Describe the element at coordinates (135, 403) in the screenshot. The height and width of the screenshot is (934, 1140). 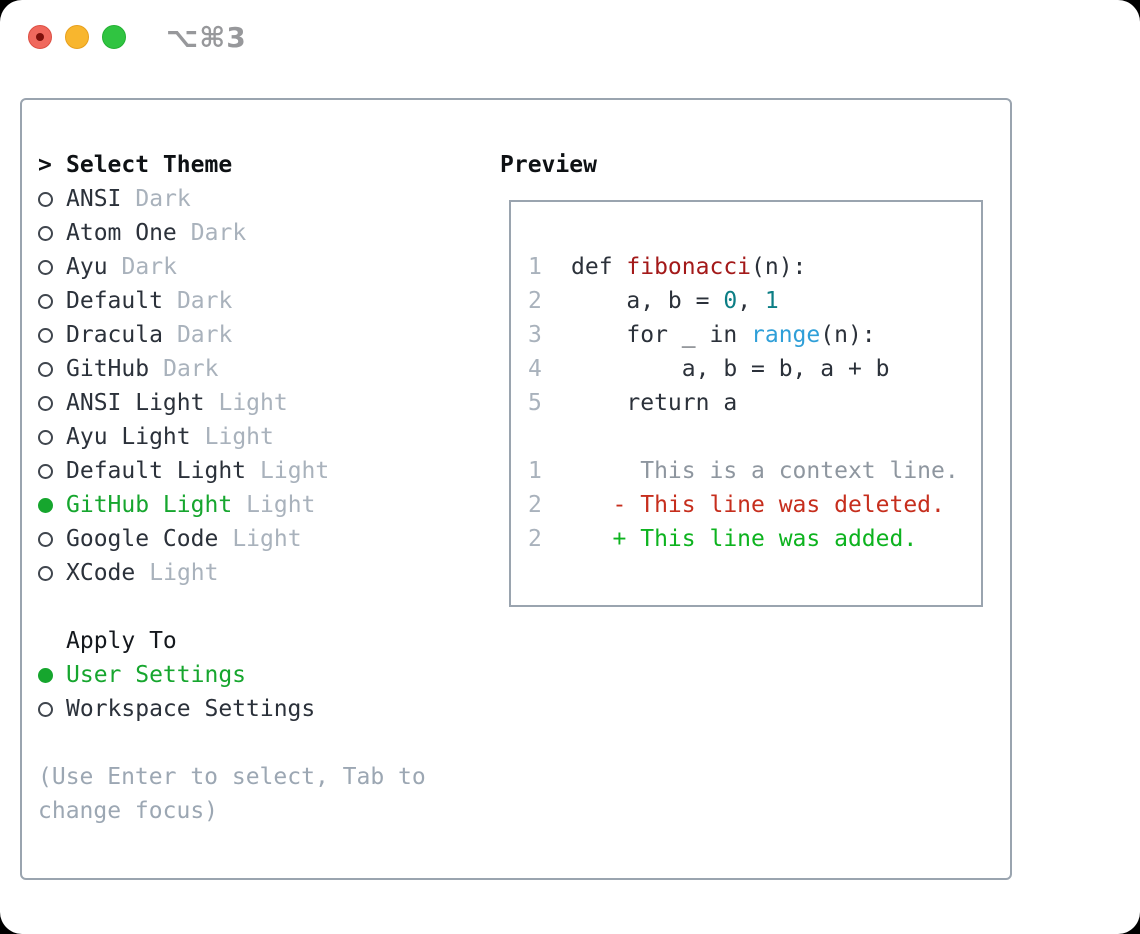
I see `option-label: ANSI Light` at that location.